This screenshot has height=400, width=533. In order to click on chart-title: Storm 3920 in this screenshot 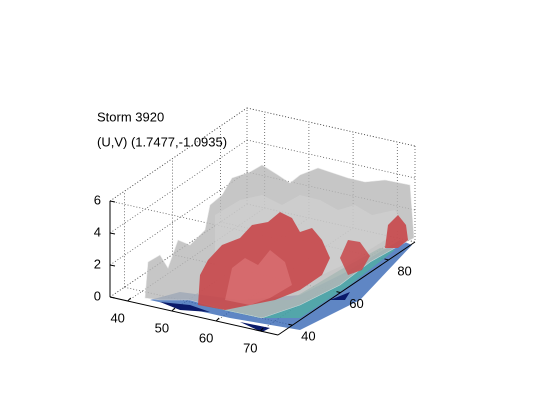, I will do `click(130, 116)`.